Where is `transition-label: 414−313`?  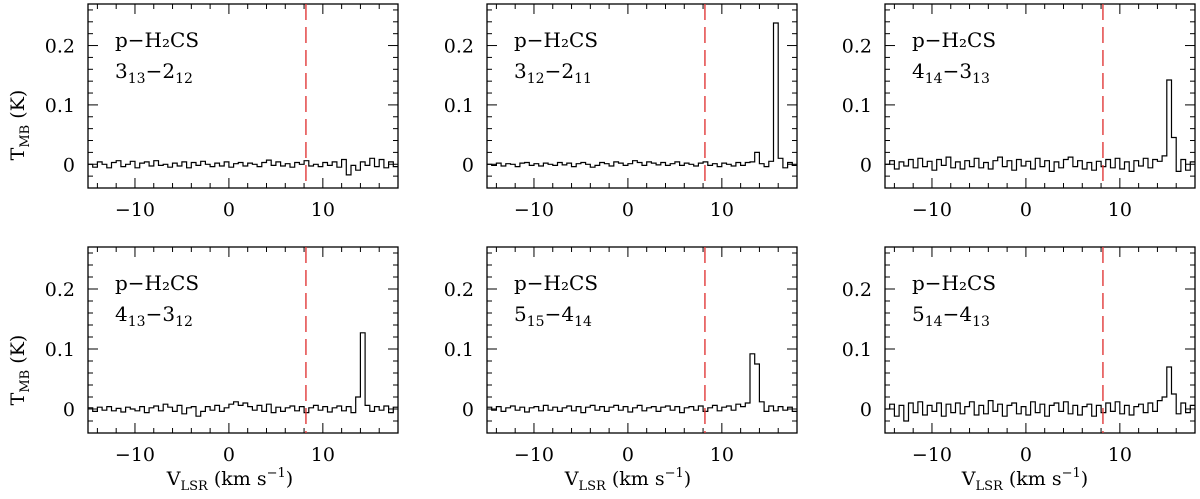 transition-label: 414−313 is located at coordinates (951, 73).